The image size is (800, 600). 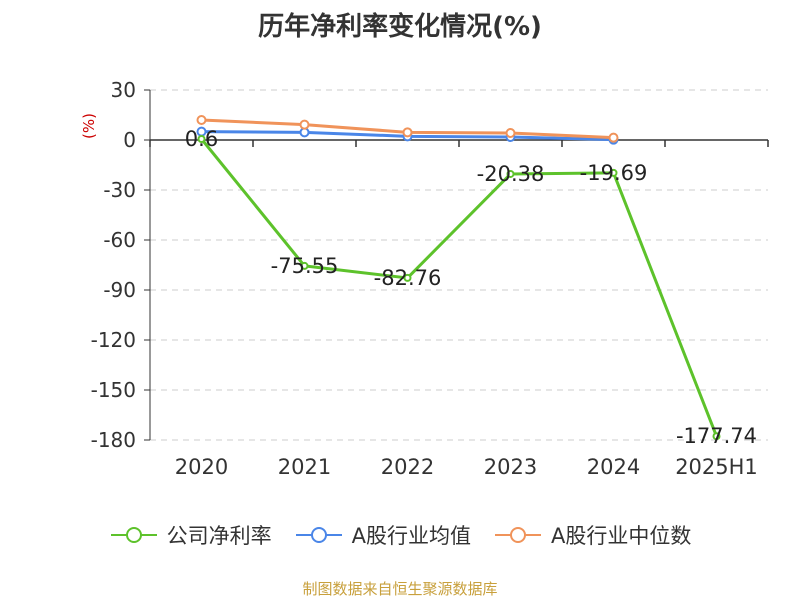 I want to click on source-note: 制图数据来自恒生聚源数据库, so click(x=400, y=589).